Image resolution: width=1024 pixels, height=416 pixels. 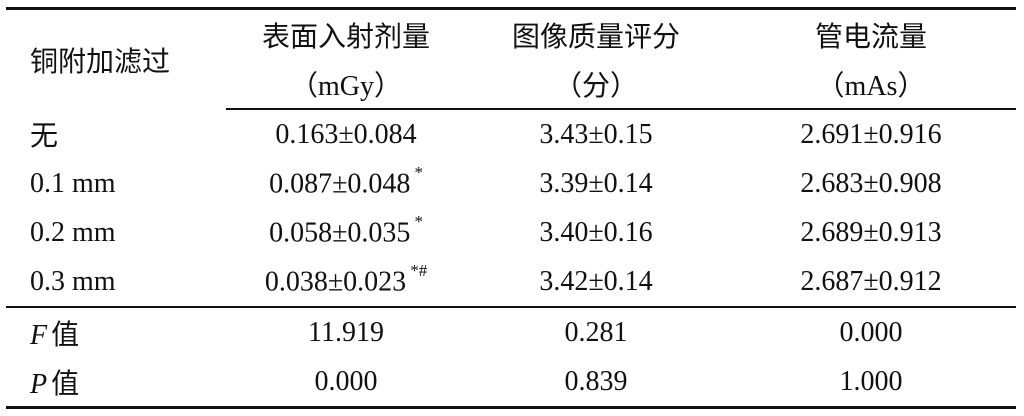 I want to click on header-cell: 表面入射剂量, so click(x=346, y=33).